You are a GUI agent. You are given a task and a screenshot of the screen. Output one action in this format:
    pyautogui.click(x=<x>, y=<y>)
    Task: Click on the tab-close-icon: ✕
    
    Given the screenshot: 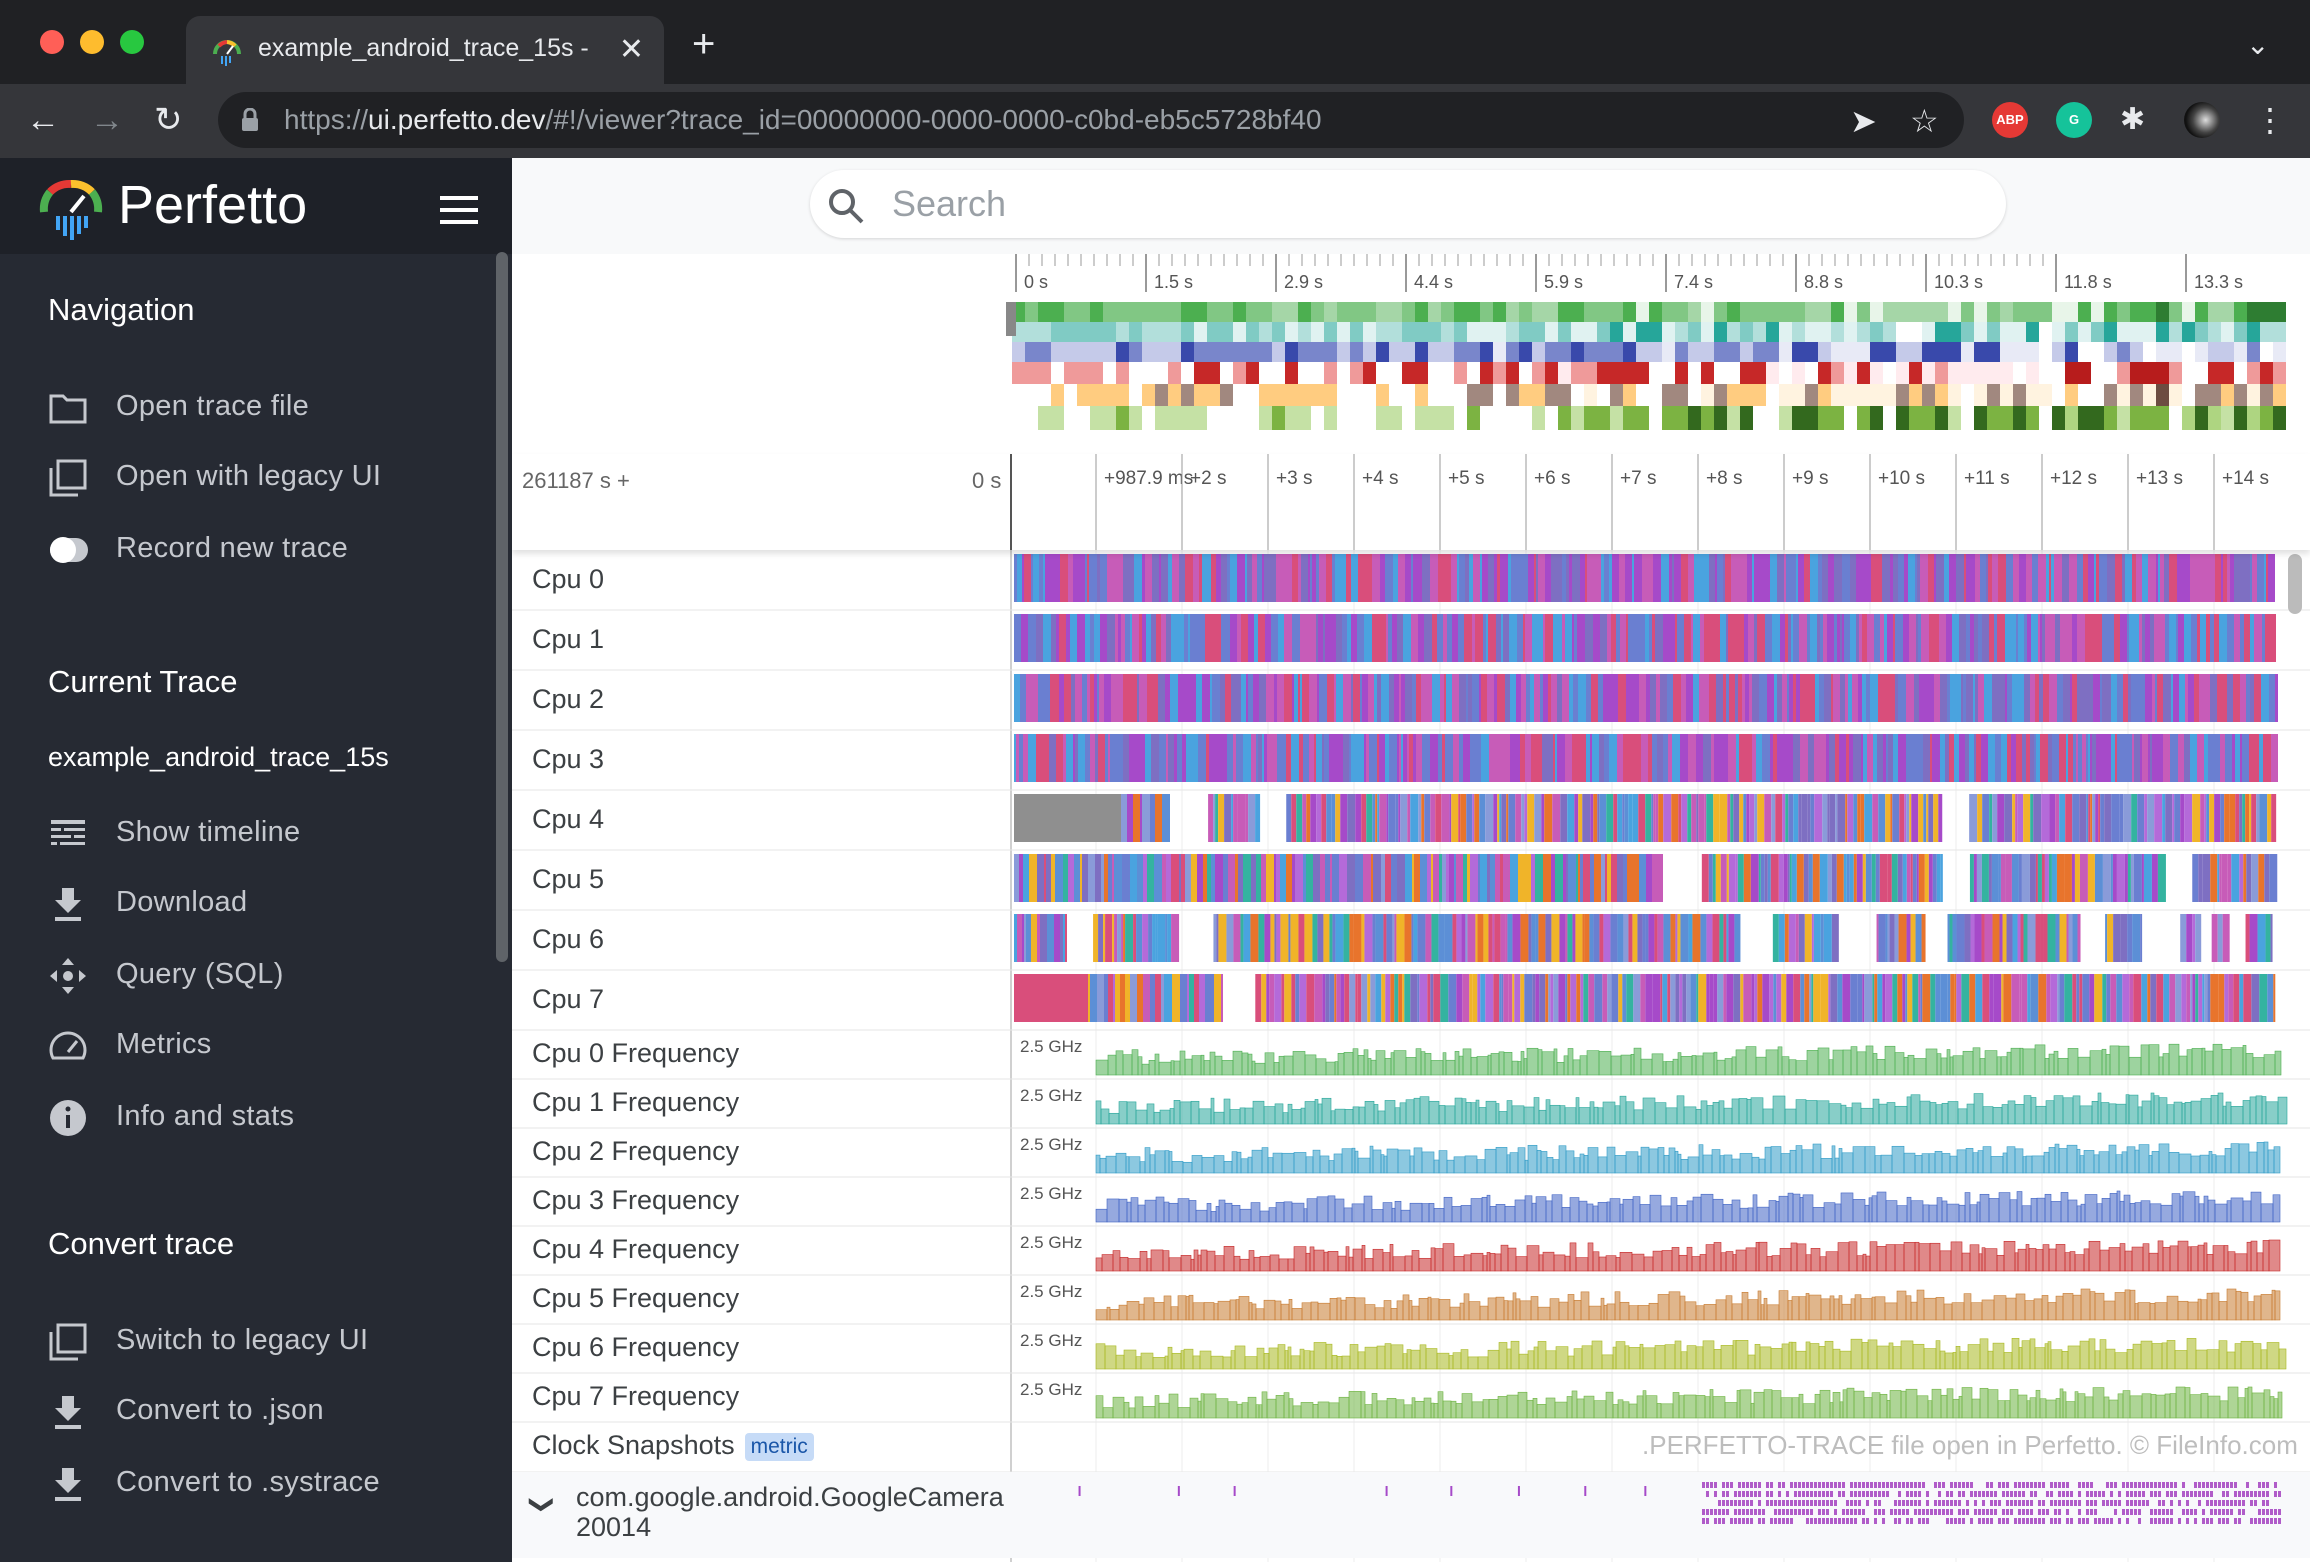 What is the action you would take?
    pyautogui.click(x=631, y=49)
    